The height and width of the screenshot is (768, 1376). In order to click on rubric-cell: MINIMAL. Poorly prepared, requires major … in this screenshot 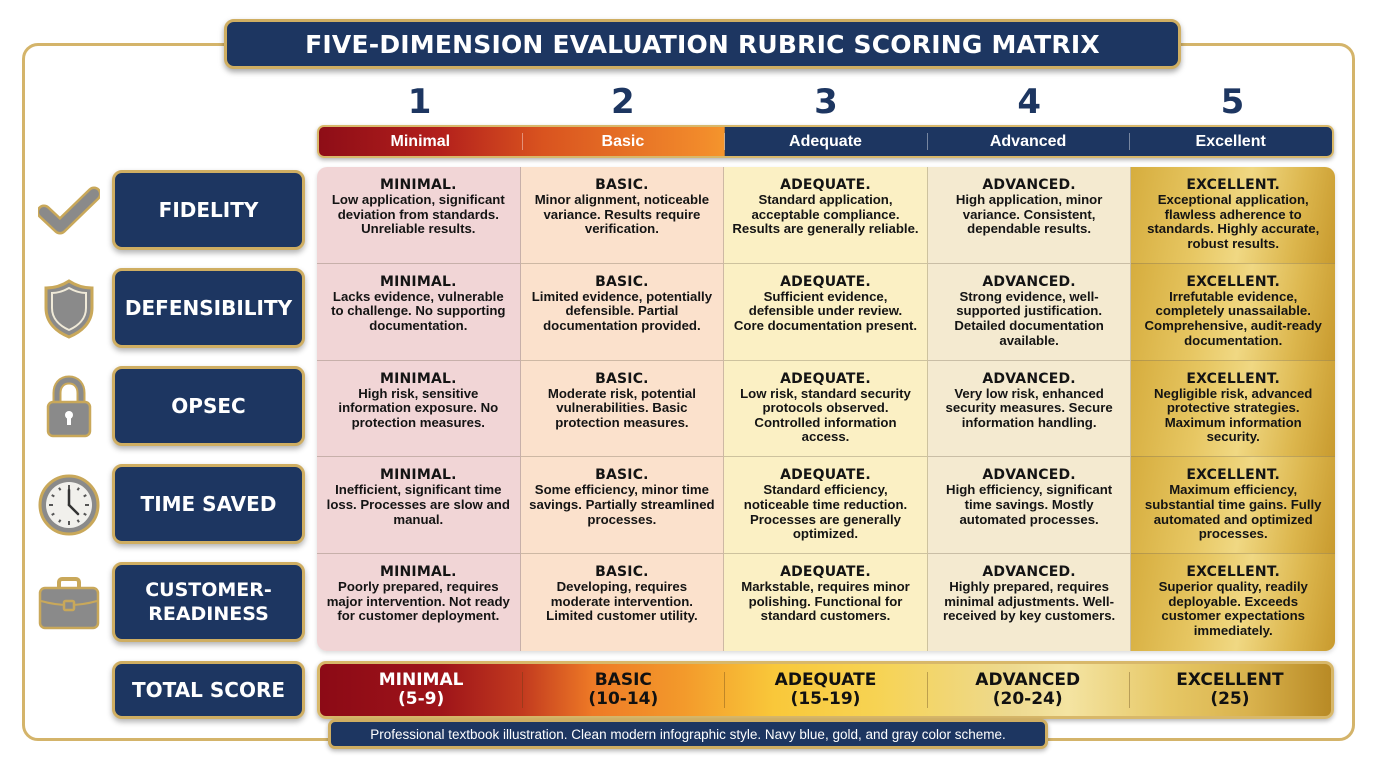, I will do `click(419, 602)`.